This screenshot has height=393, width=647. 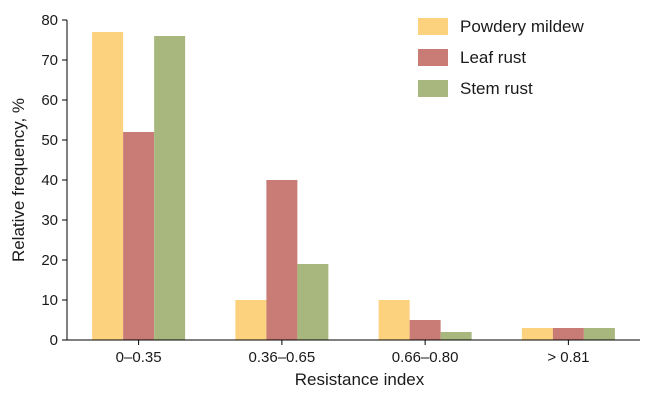 What do you see at coordinates (49, 60) in the screenshot?
I see `y-tick-label: 70` at bounding box center [49, 60].